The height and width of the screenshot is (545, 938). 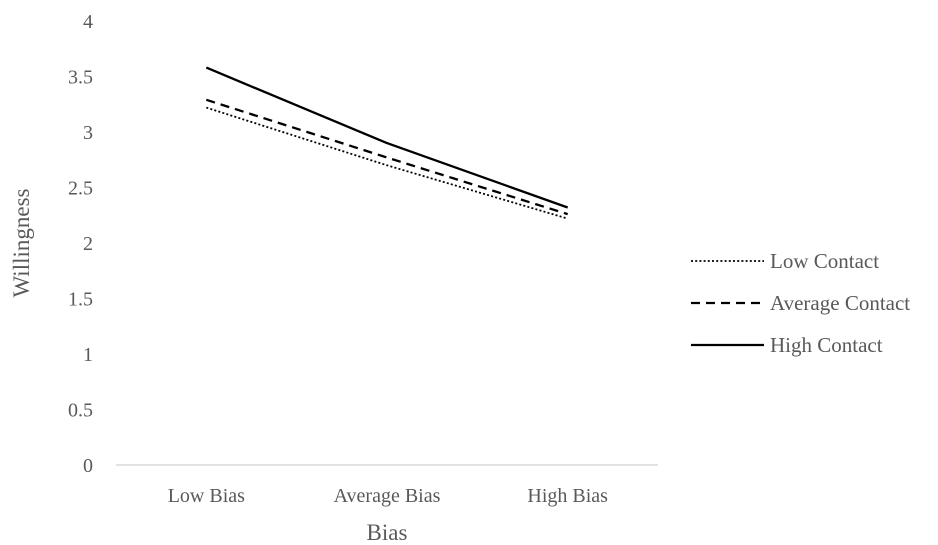 What do you see at coordinates (88, 355) in the screenshot?
I see `y-tick-label: 1` at bounding box center [88, 355].